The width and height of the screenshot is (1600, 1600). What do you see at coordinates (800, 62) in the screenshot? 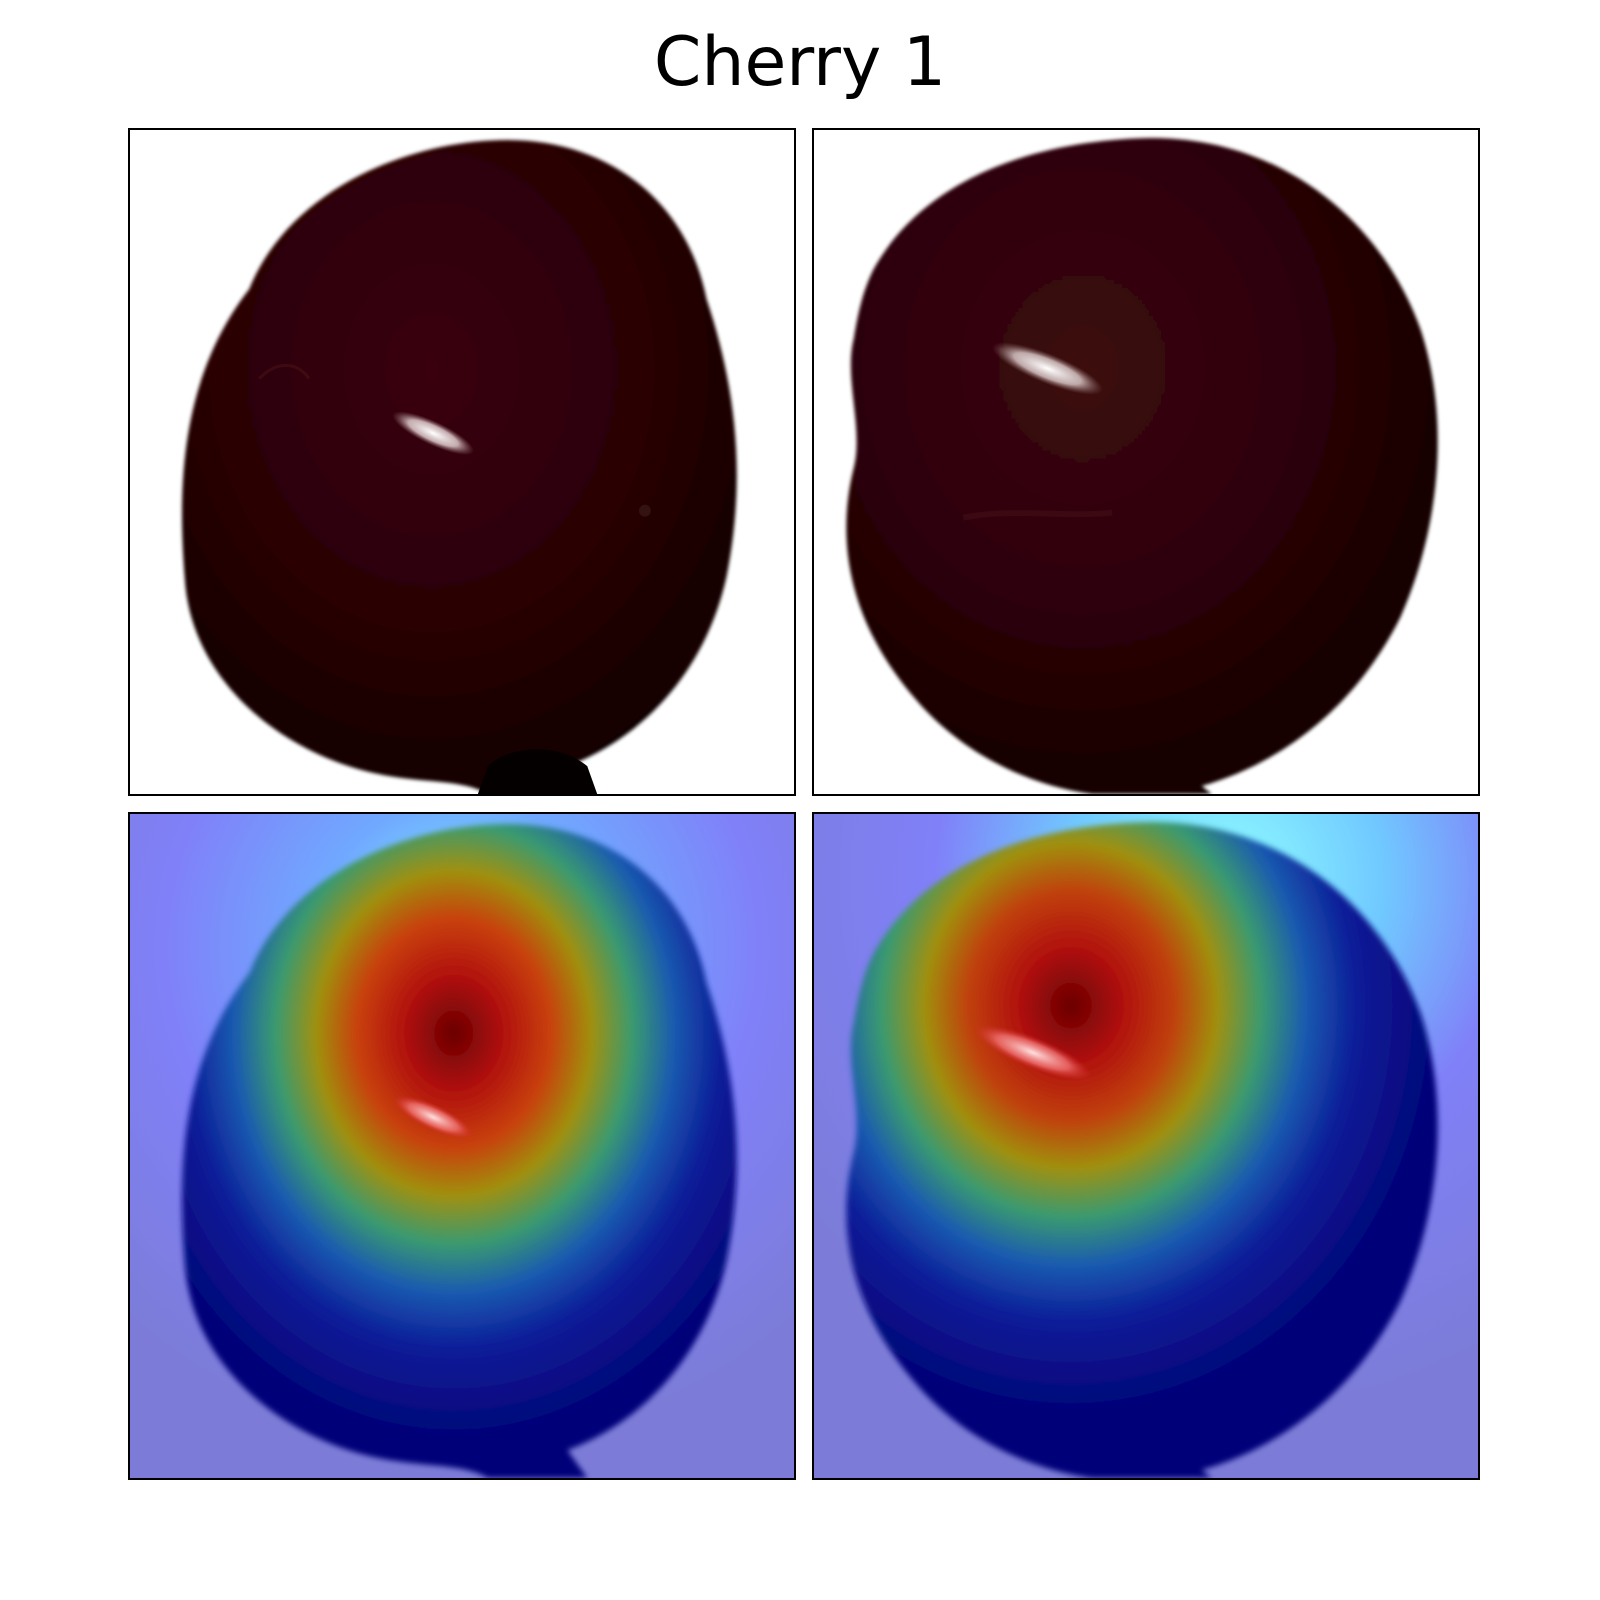
I see `figure-title: Cherry 1` at bounding box center [800, 62].